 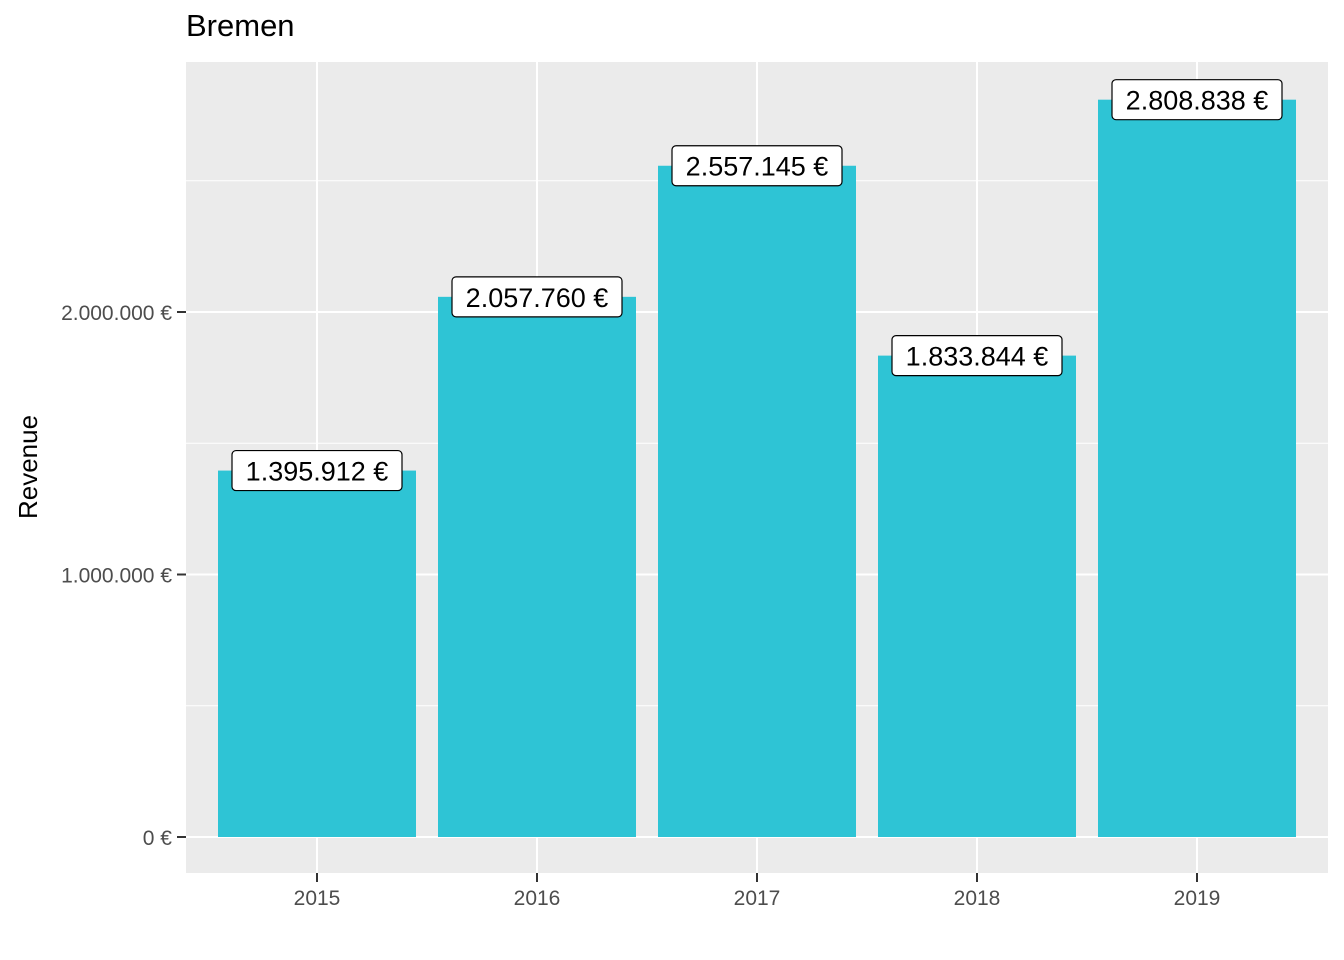 I want to click on data-label-text: 2.808.838 €, so click(x=1197, y=101).